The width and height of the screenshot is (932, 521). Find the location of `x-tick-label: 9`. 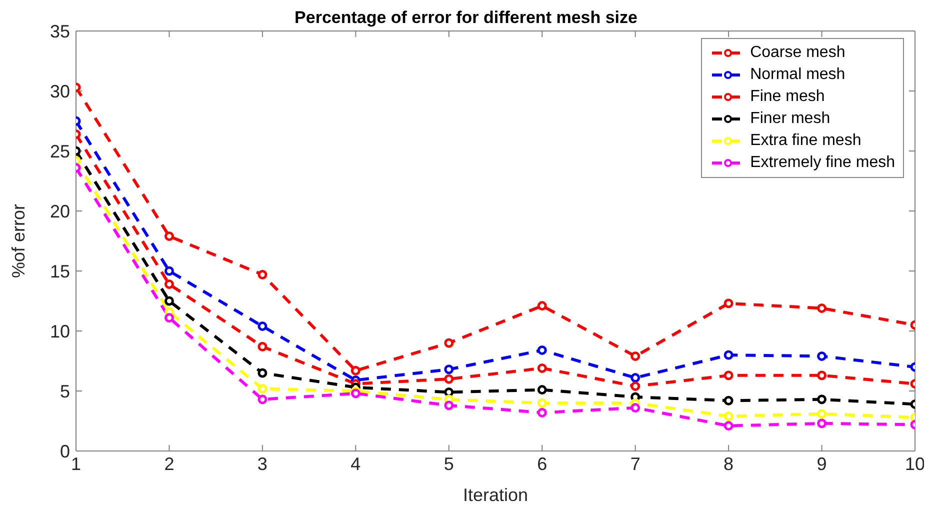

x-tick-label: 9 is located at coordinates (821, 464).